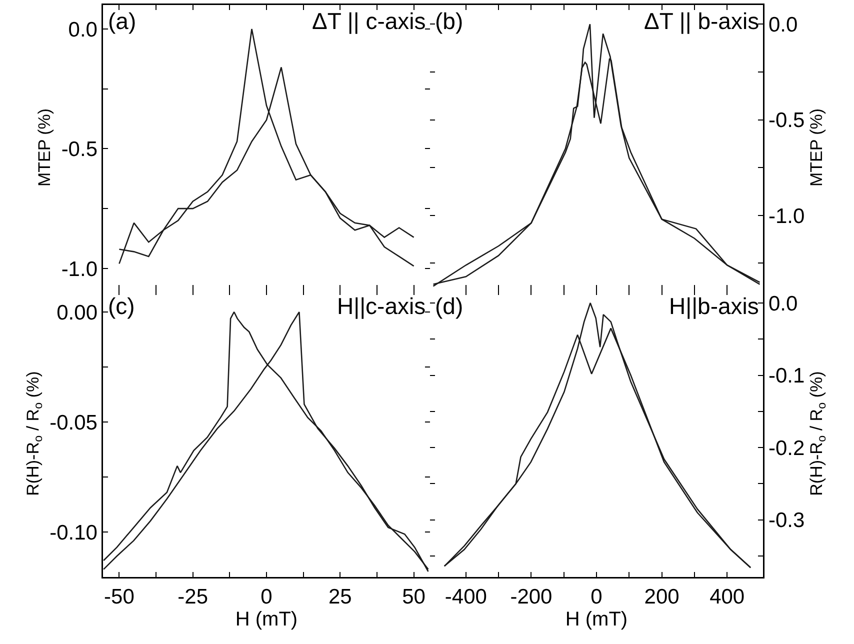 The width and height of the screenshot is (854, 644). I want to click on annotation: ΔT || c-axis, so click(369, 21).